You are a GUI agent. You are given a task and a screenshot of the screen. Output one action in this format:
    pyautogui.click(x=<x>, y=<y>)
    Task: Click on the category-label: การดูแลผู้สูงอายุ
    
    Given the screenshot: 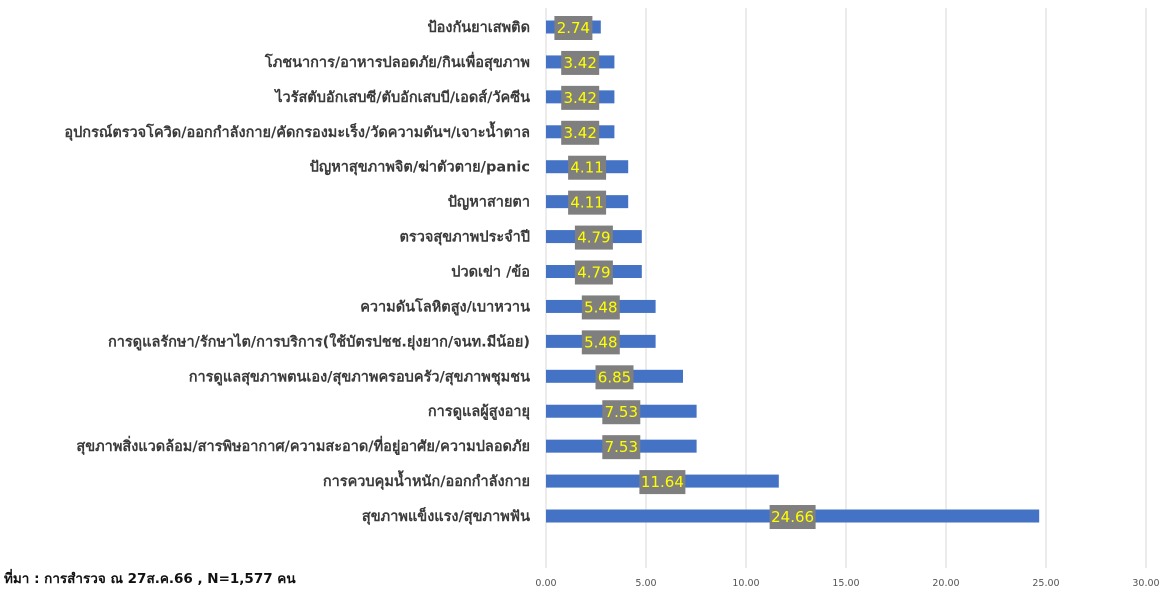 What is the action you would take?
    pyautogui.click(x=479, y=411)
    